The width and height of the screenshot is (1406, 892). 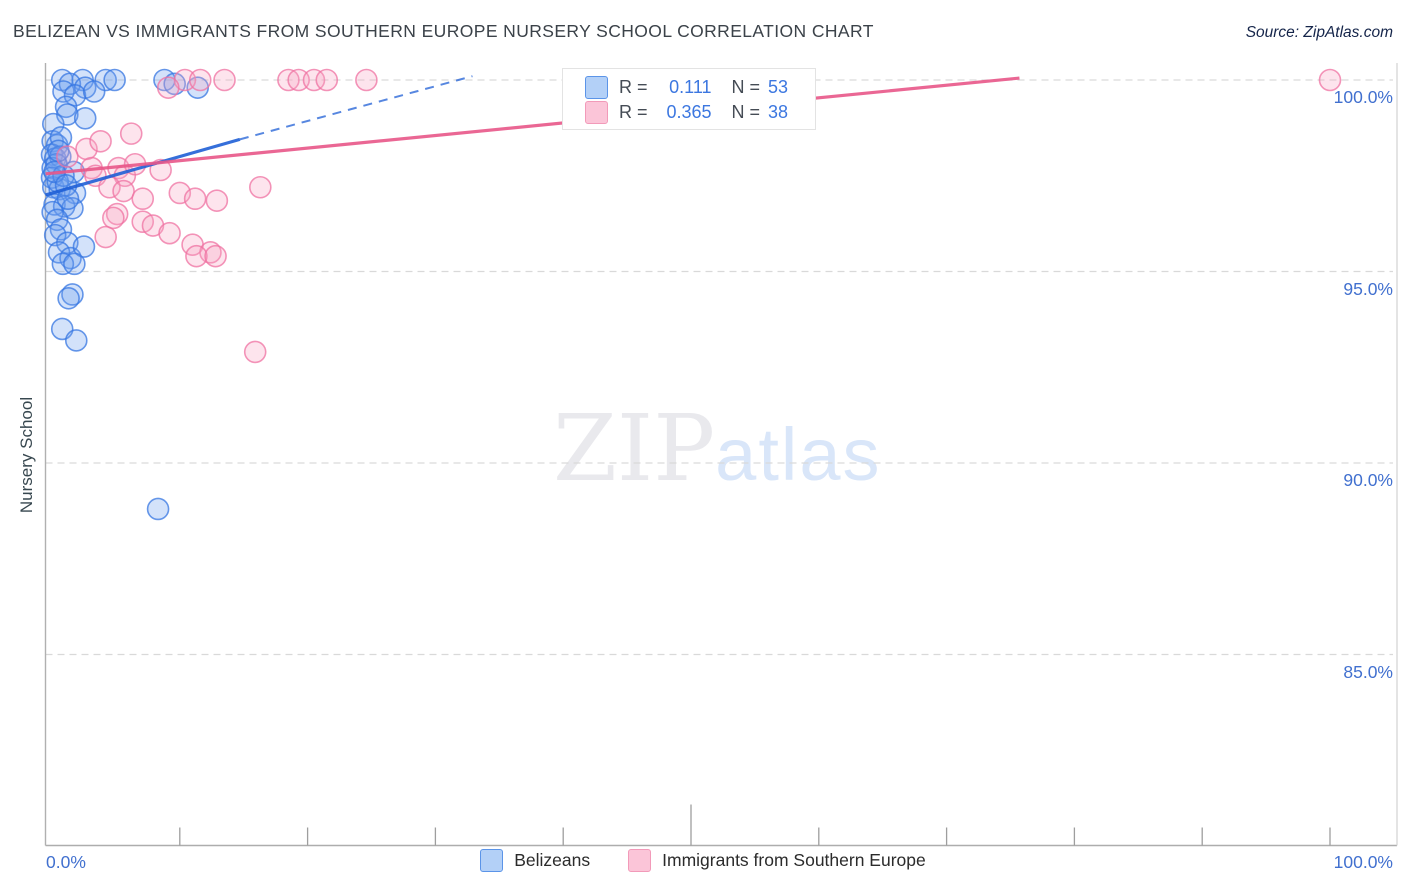 I want to click on y-axis-label: Nursery School, so click(x=26, y=455).